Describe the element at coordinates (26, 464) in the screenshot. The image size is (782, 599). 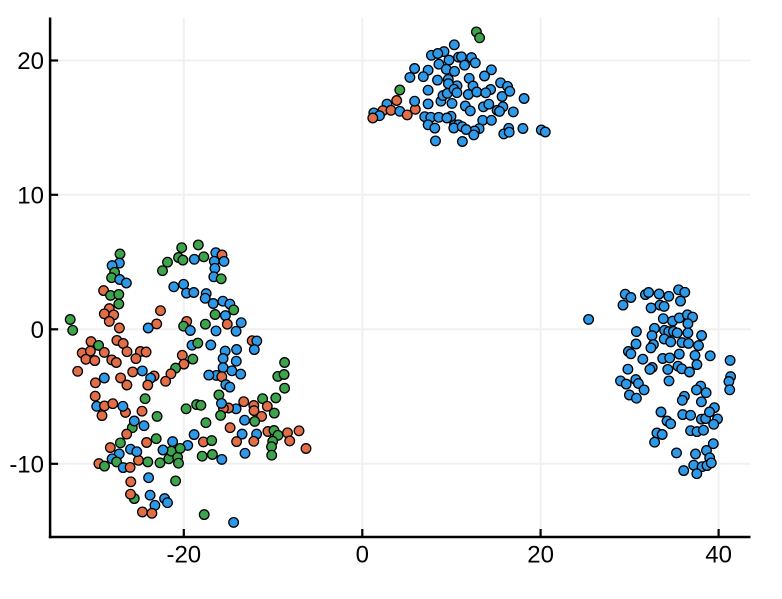
I see `svg-text: -10` at that location.